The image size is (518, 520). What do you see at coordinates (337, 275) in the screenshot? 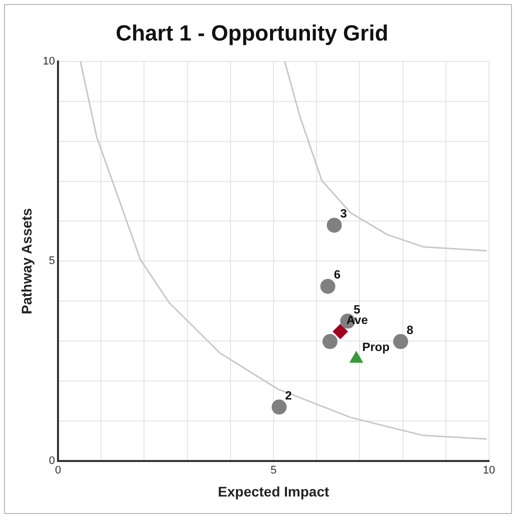
I see `annotation: 6` at bounding box center [337, 275].